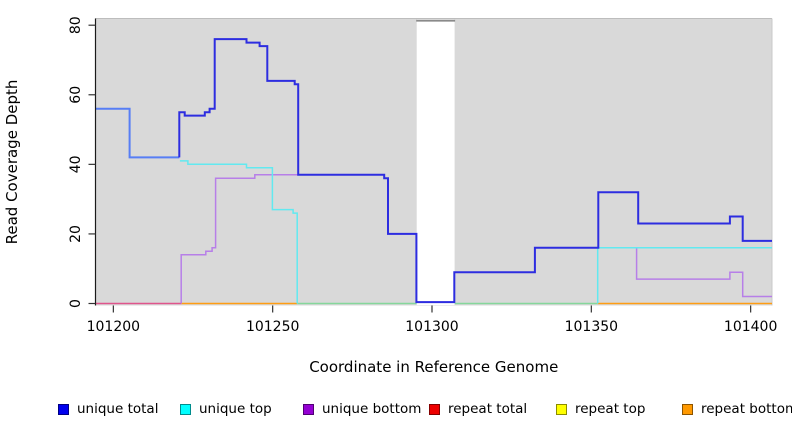 The height and width of the screenshot is (432, 792). What do you see at coordinates (308, 409) in the screenshot?
I see `legend-swatch-unique-bottom` at bounding box center [308, 409].